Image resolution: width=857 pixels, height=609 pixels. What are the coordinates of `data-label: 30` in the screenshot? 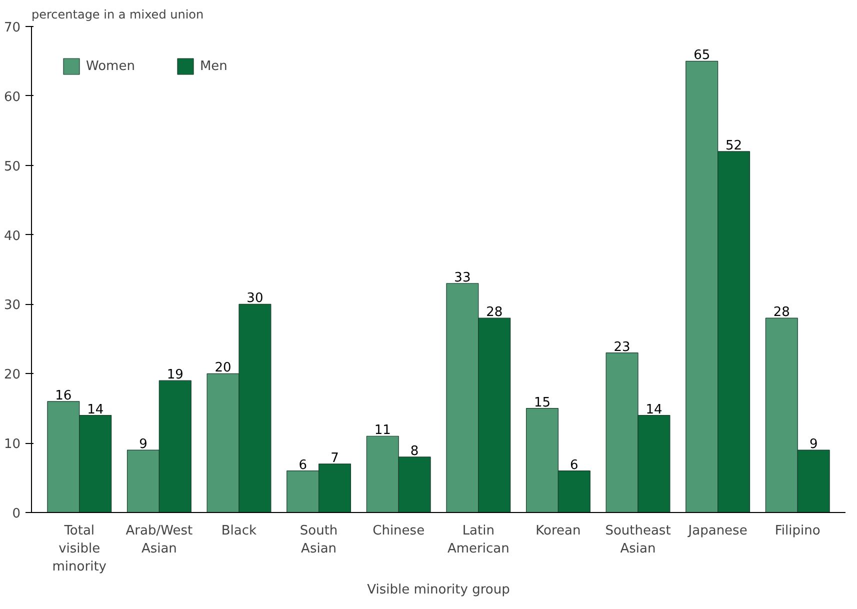 It's located at (255, 298).